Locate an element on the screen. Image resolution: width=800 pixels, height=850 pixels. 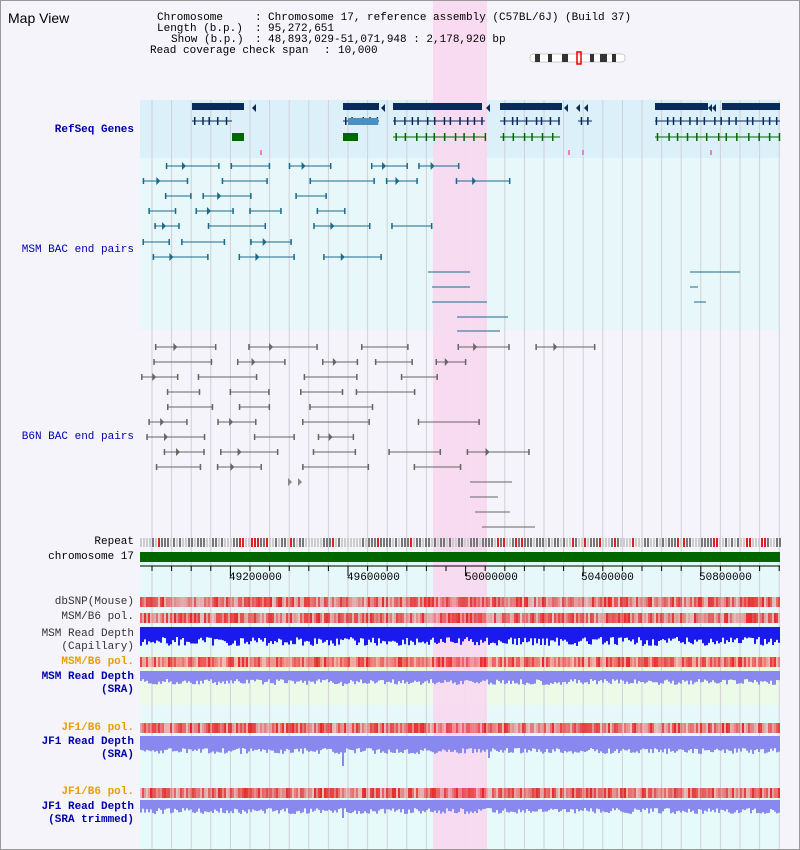
track-label-b6n-bac: B6N BAC end pairs is located at coordinates (77, 437).